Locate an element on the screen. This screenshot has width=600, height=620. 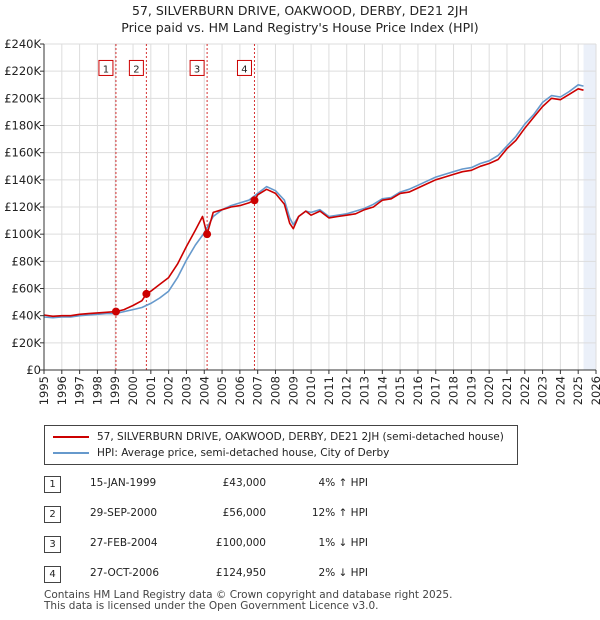
sale-marker-box: 1 is located at coordinates (52, 484).